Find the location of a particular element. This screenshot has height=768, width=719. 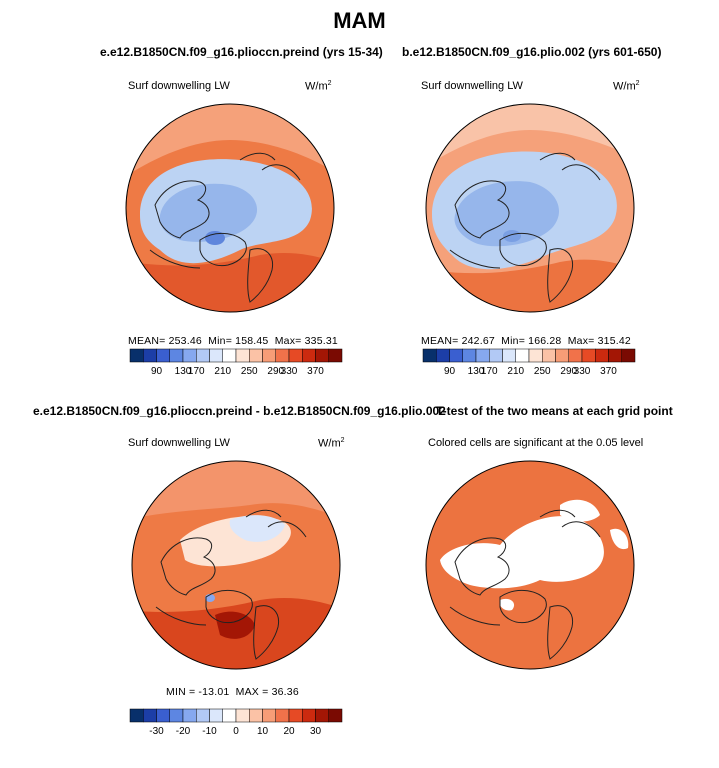

panel-2-unit: W/m2 is located at coordinates (626, 86).